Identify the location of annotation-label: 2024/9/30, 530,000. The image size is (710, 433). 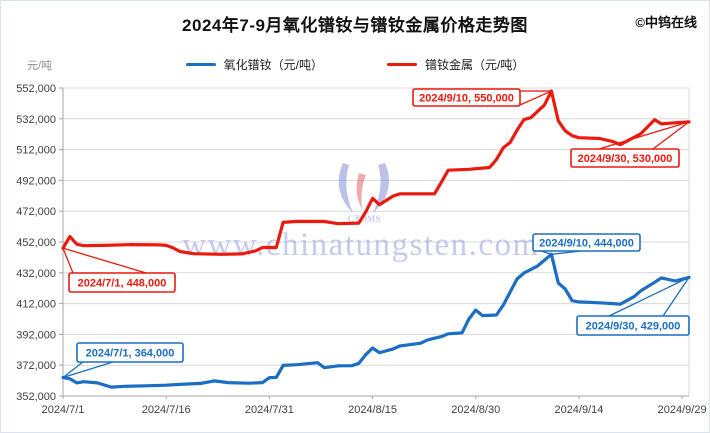
(625, 159).